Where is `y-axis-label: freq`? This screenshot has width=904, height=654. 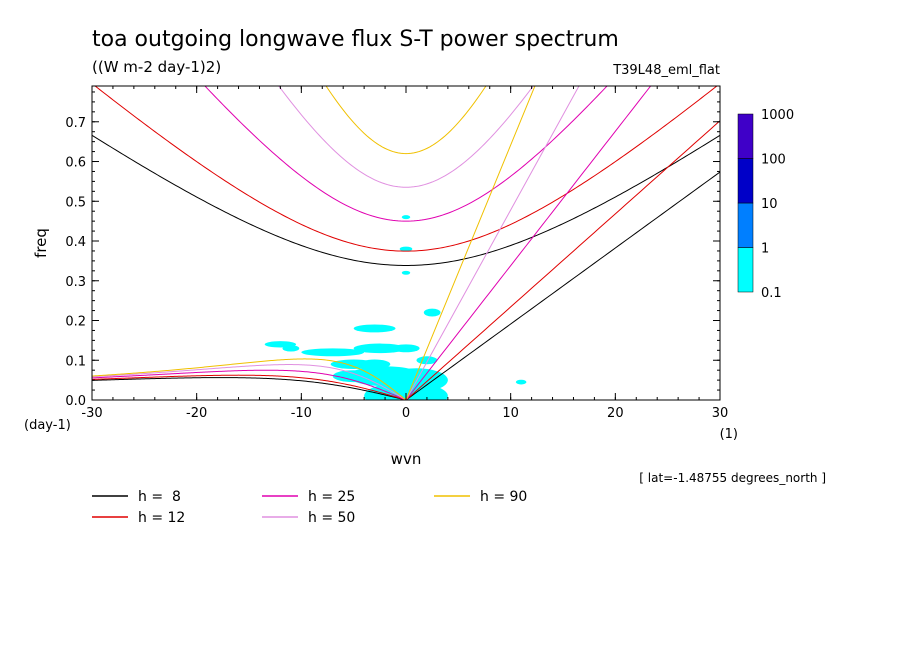 y-axis-label: freq is located at coordinates (41, 243).